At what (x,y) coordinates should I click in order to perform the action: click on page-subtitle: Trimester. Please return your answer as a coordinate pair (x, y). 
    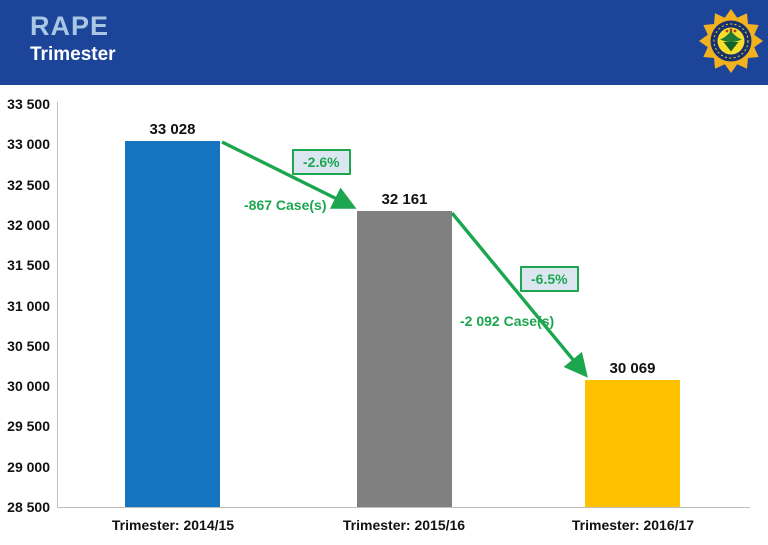
    Looking at the image, I should click on (73, 54).